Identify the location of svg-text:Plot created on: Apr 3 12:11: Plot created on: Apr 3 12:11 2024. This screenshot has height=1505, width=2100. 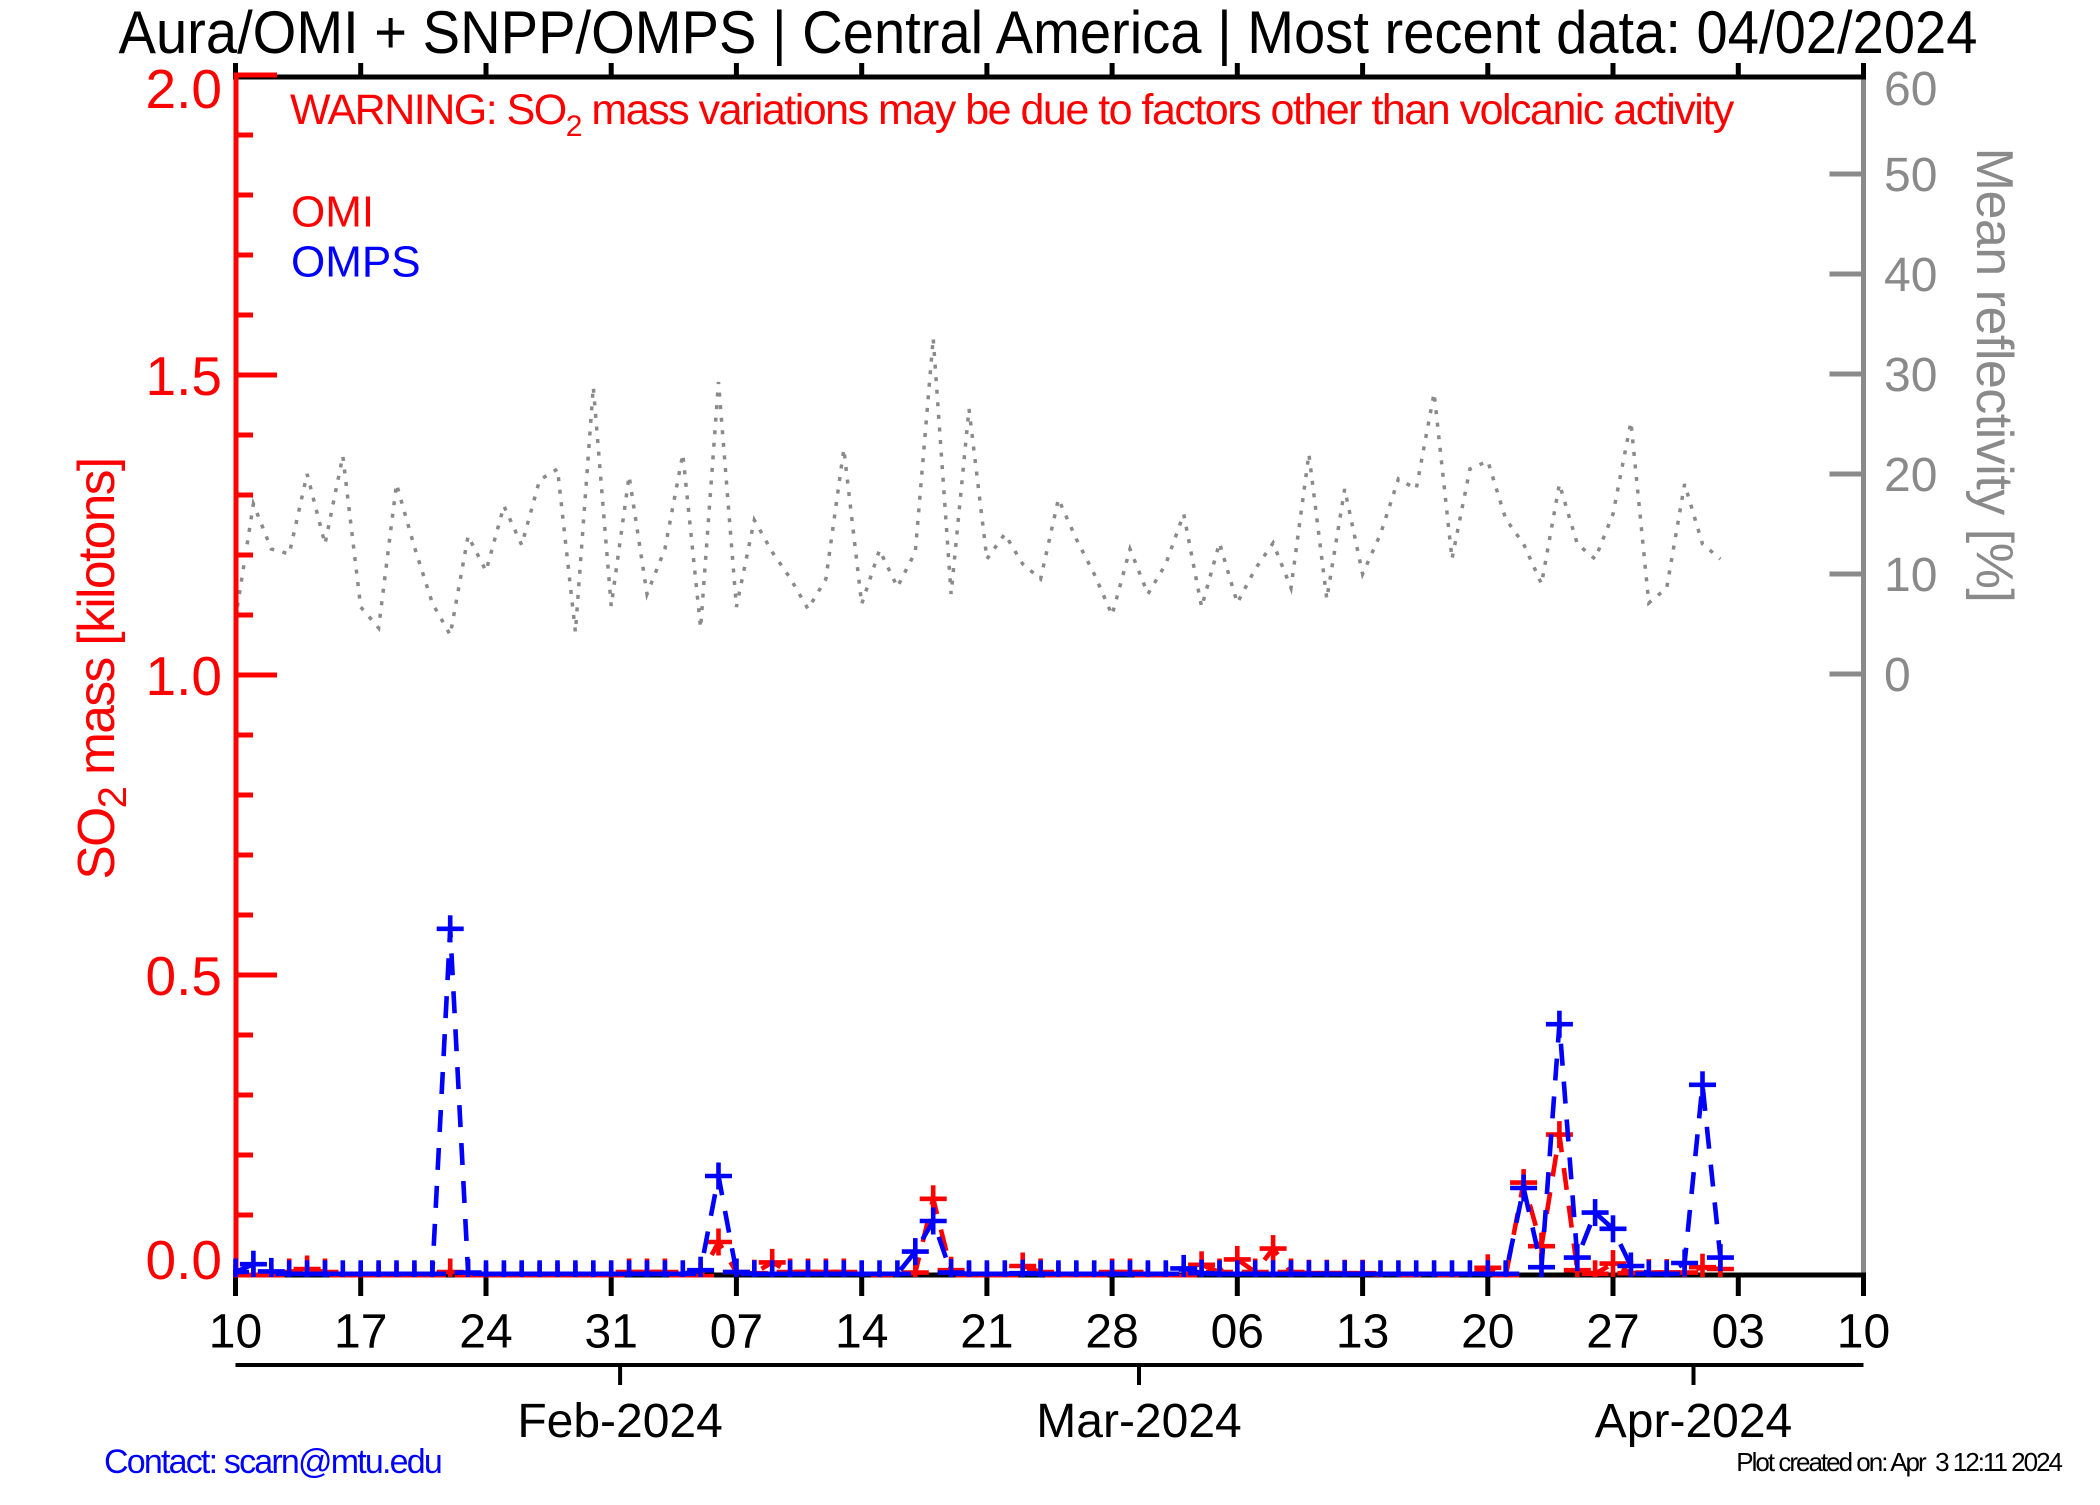
(1899, 1462).